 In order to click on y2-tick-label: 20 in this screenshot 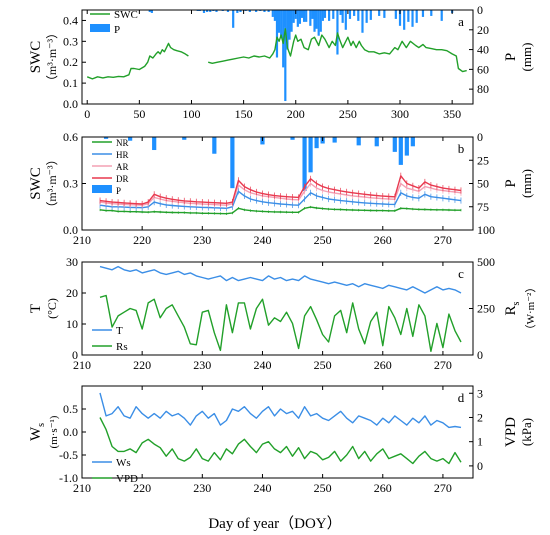, I will do `click(483, 30)`.